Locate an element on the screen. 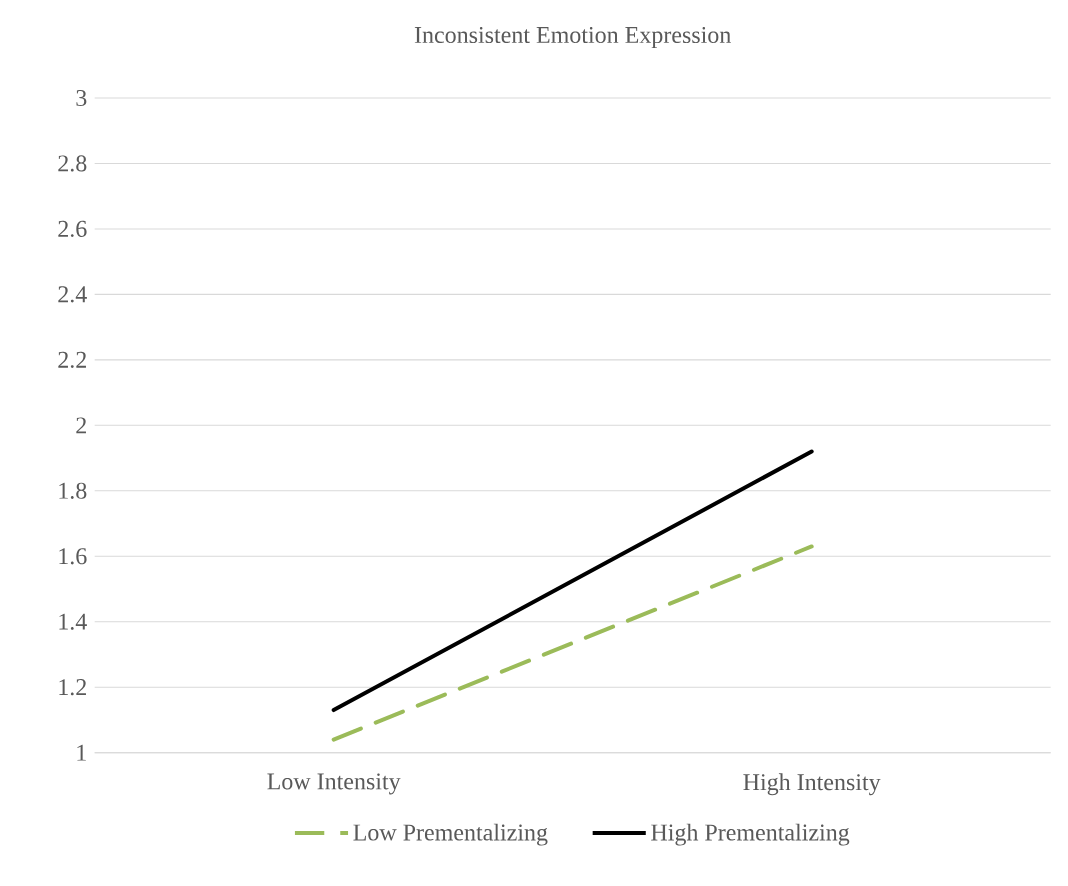 This screenshot has height=886, width=1068. y-tick-label: 1.8 is located at coordinates (73, 490).